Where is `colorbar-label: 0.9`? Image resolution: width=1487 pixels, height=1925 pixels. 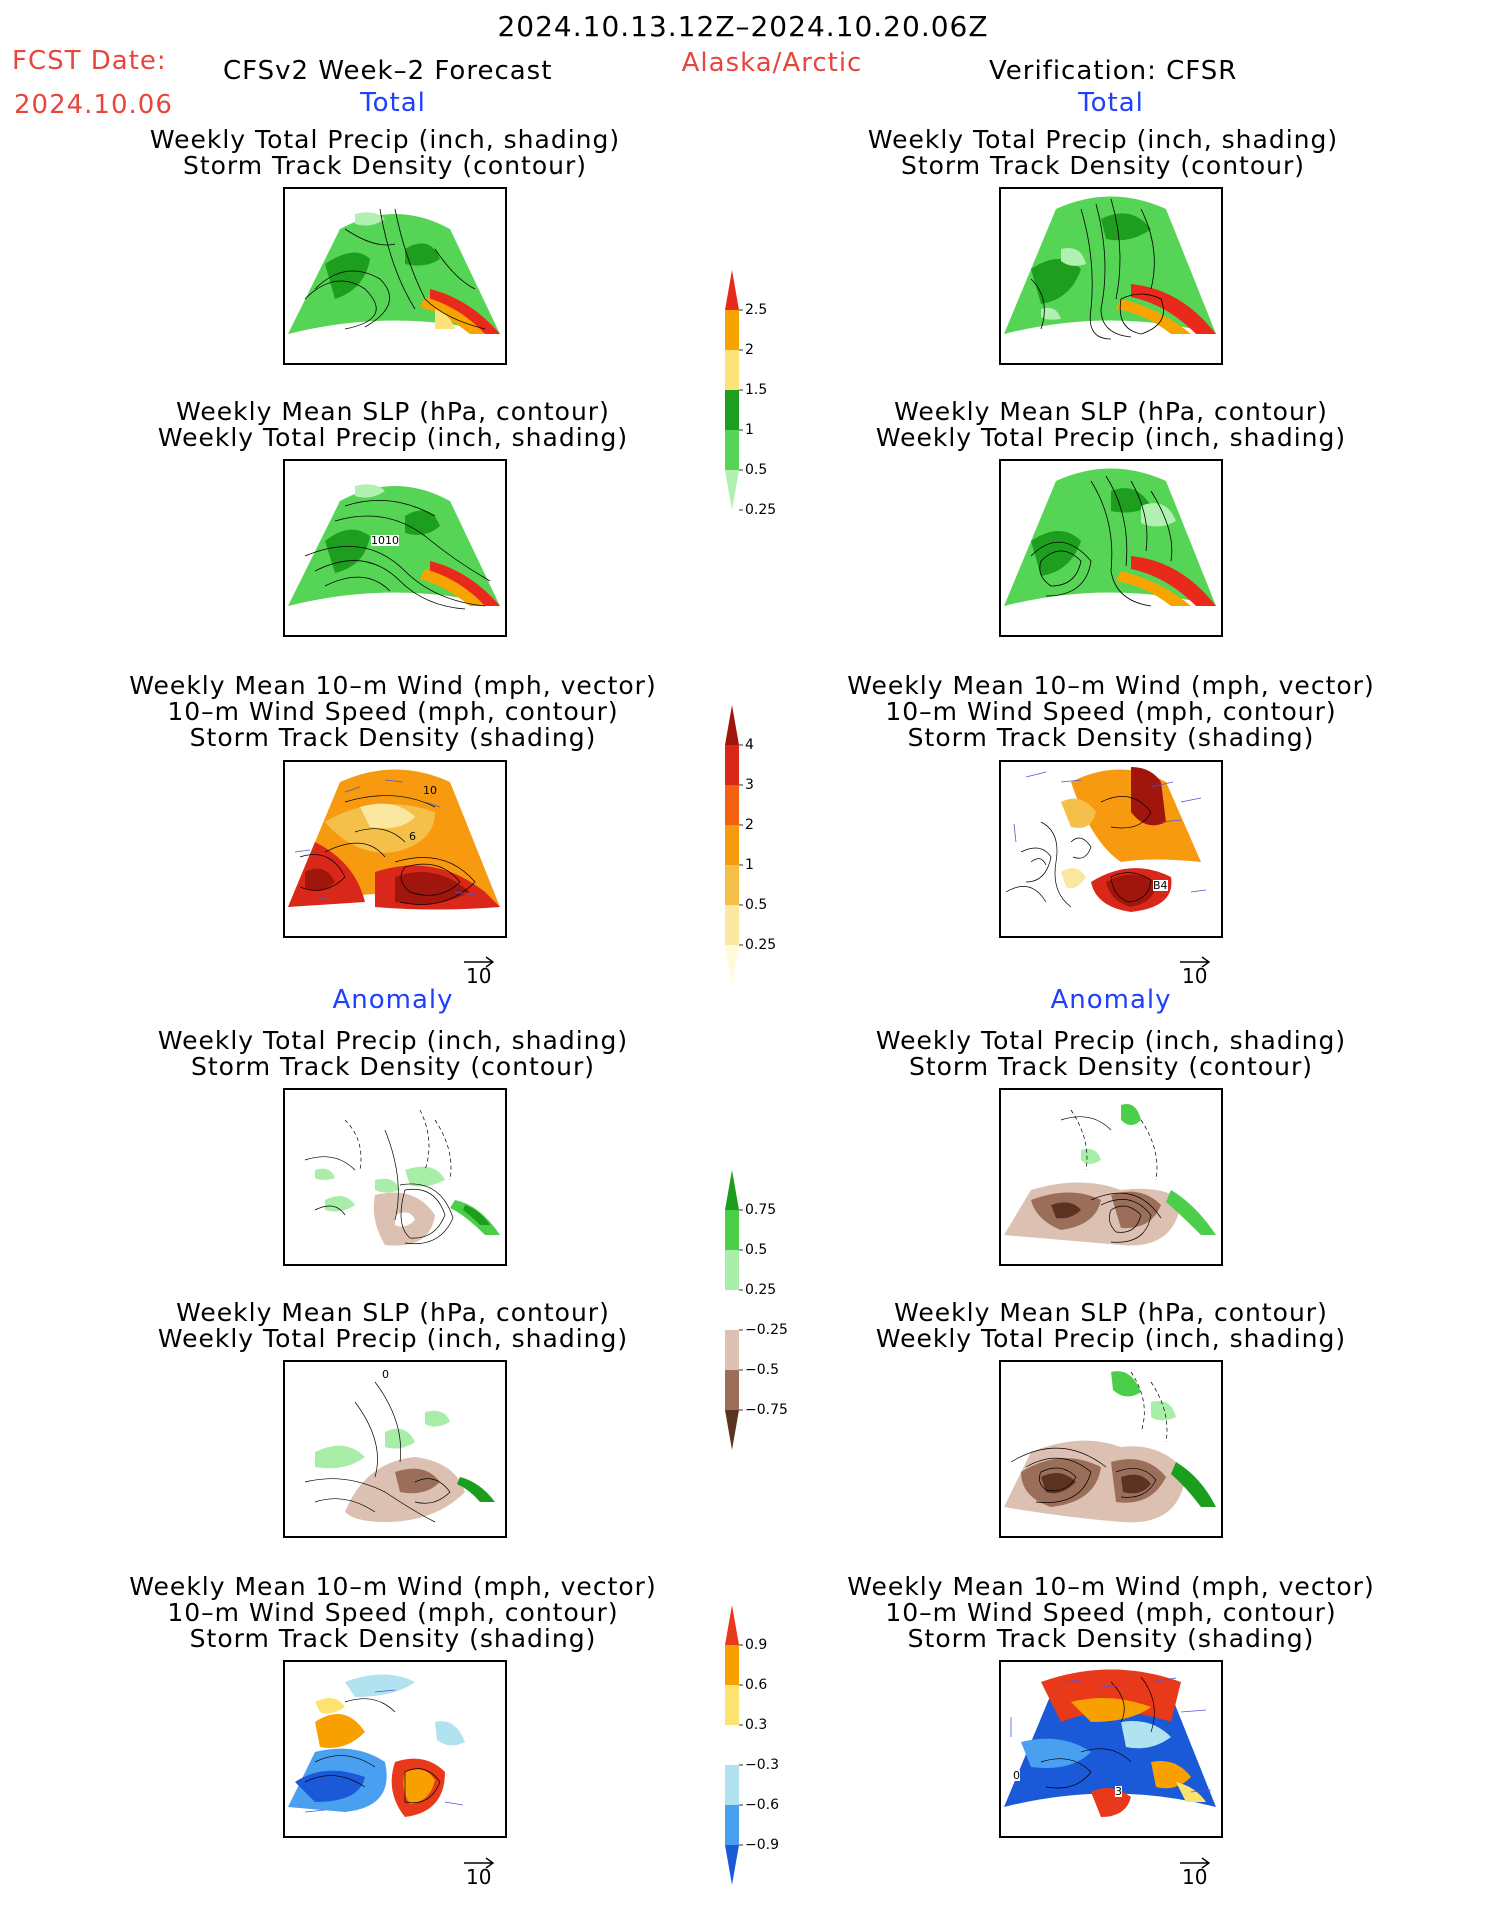
colorbar-label: 0.9 is located at coordinates (756, 1645).